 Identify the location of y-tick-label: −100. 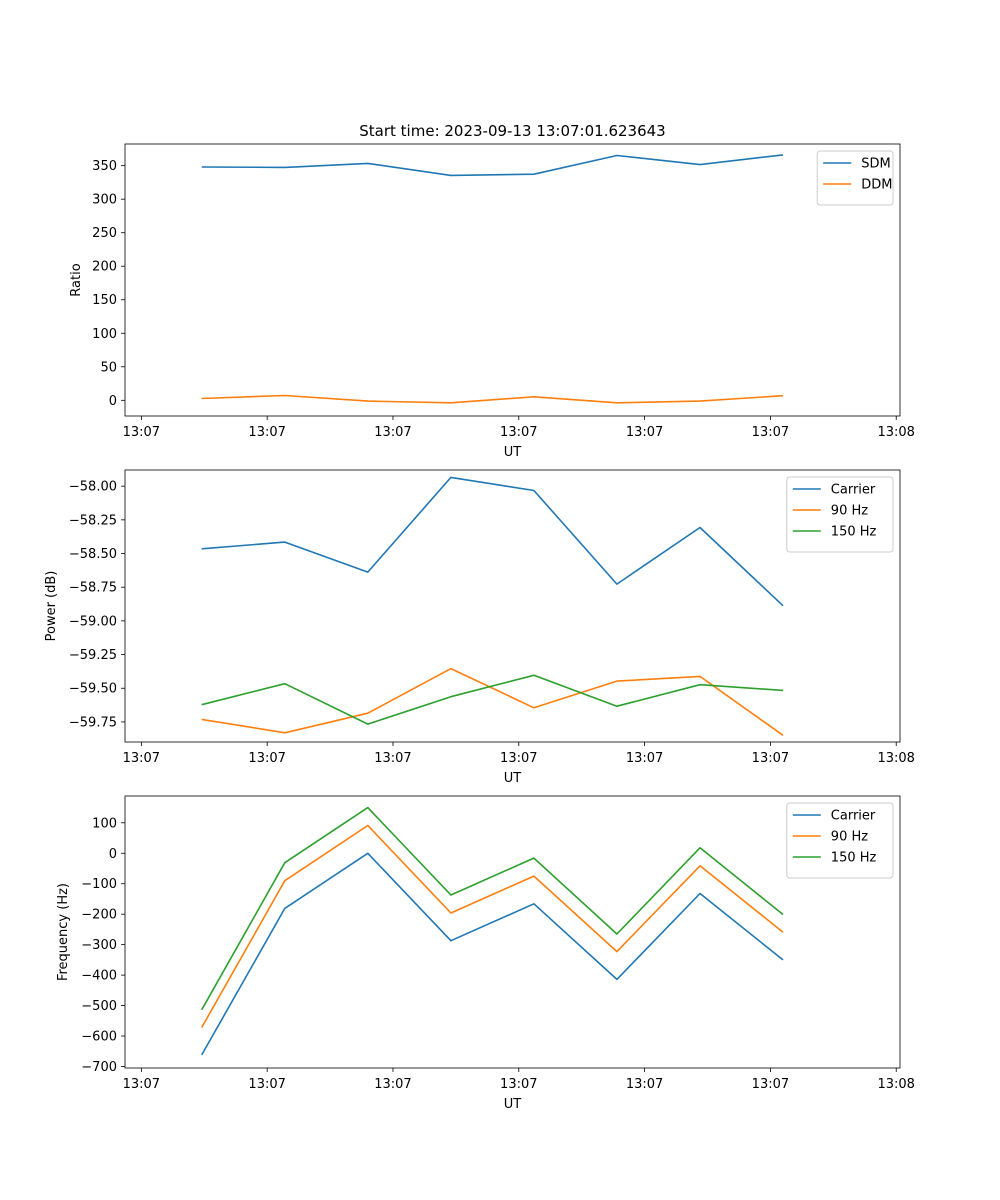
(99, 884).